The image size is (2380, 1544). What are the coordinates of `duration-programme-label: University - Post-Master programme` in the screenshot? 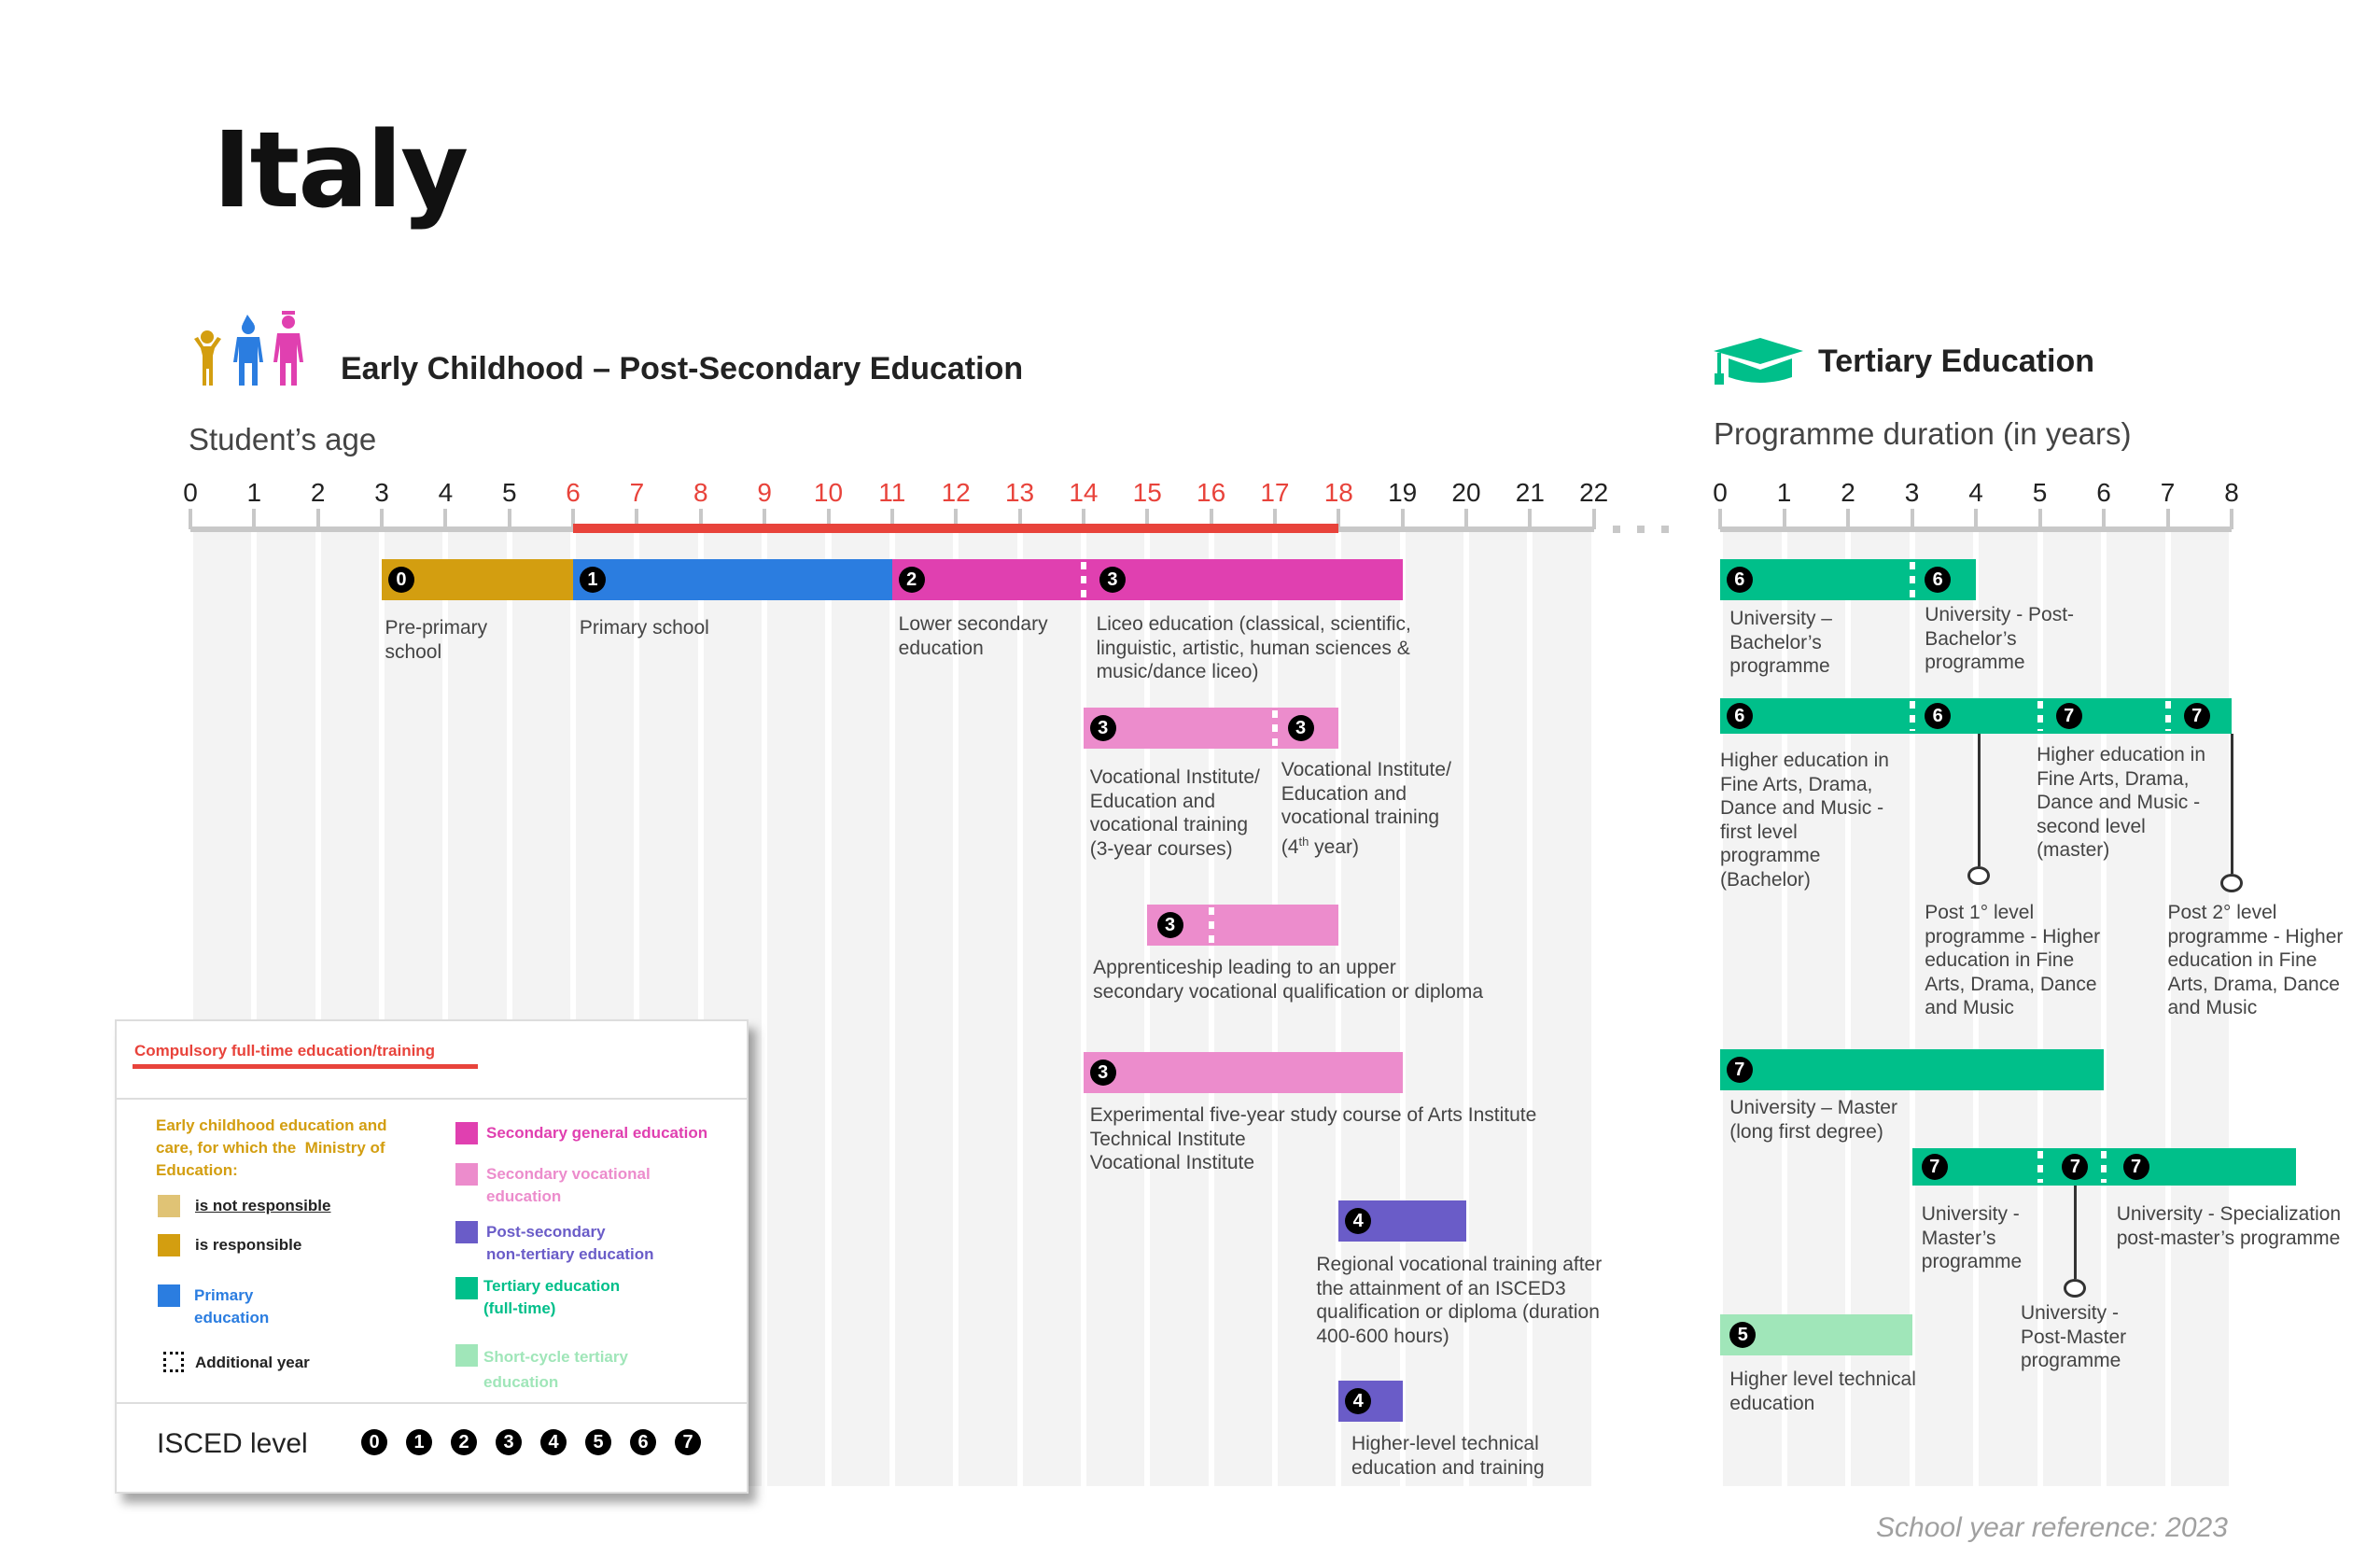 It's located at (2073, 1336).